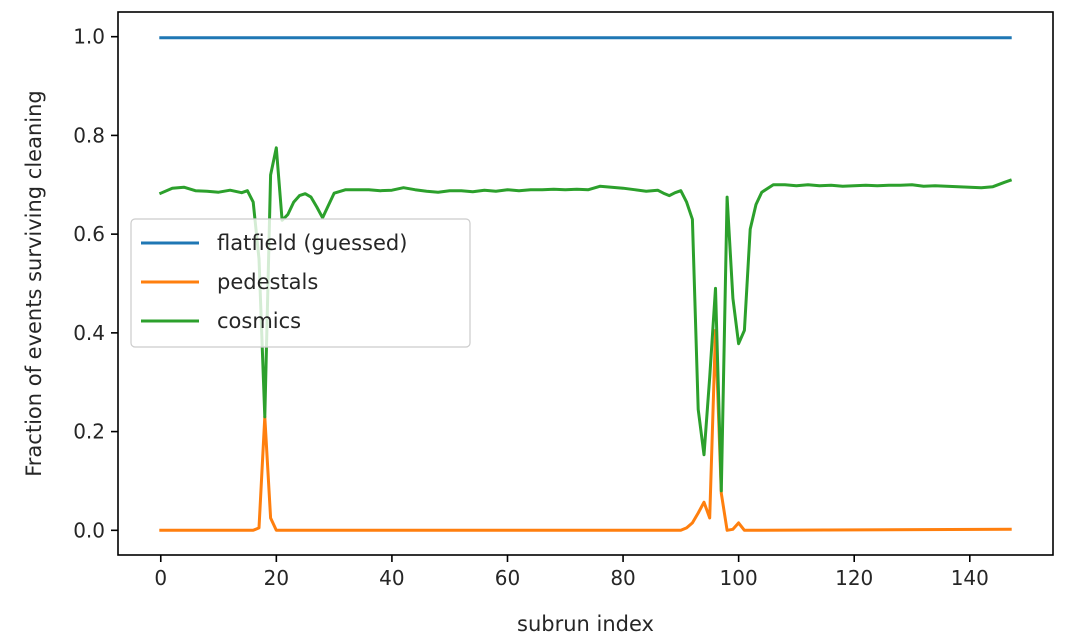 The image size is (1072, 639). Describe the element at coordinates (89, 432) in the screenshot. I see `y-tick-label: 0.2` at that location.